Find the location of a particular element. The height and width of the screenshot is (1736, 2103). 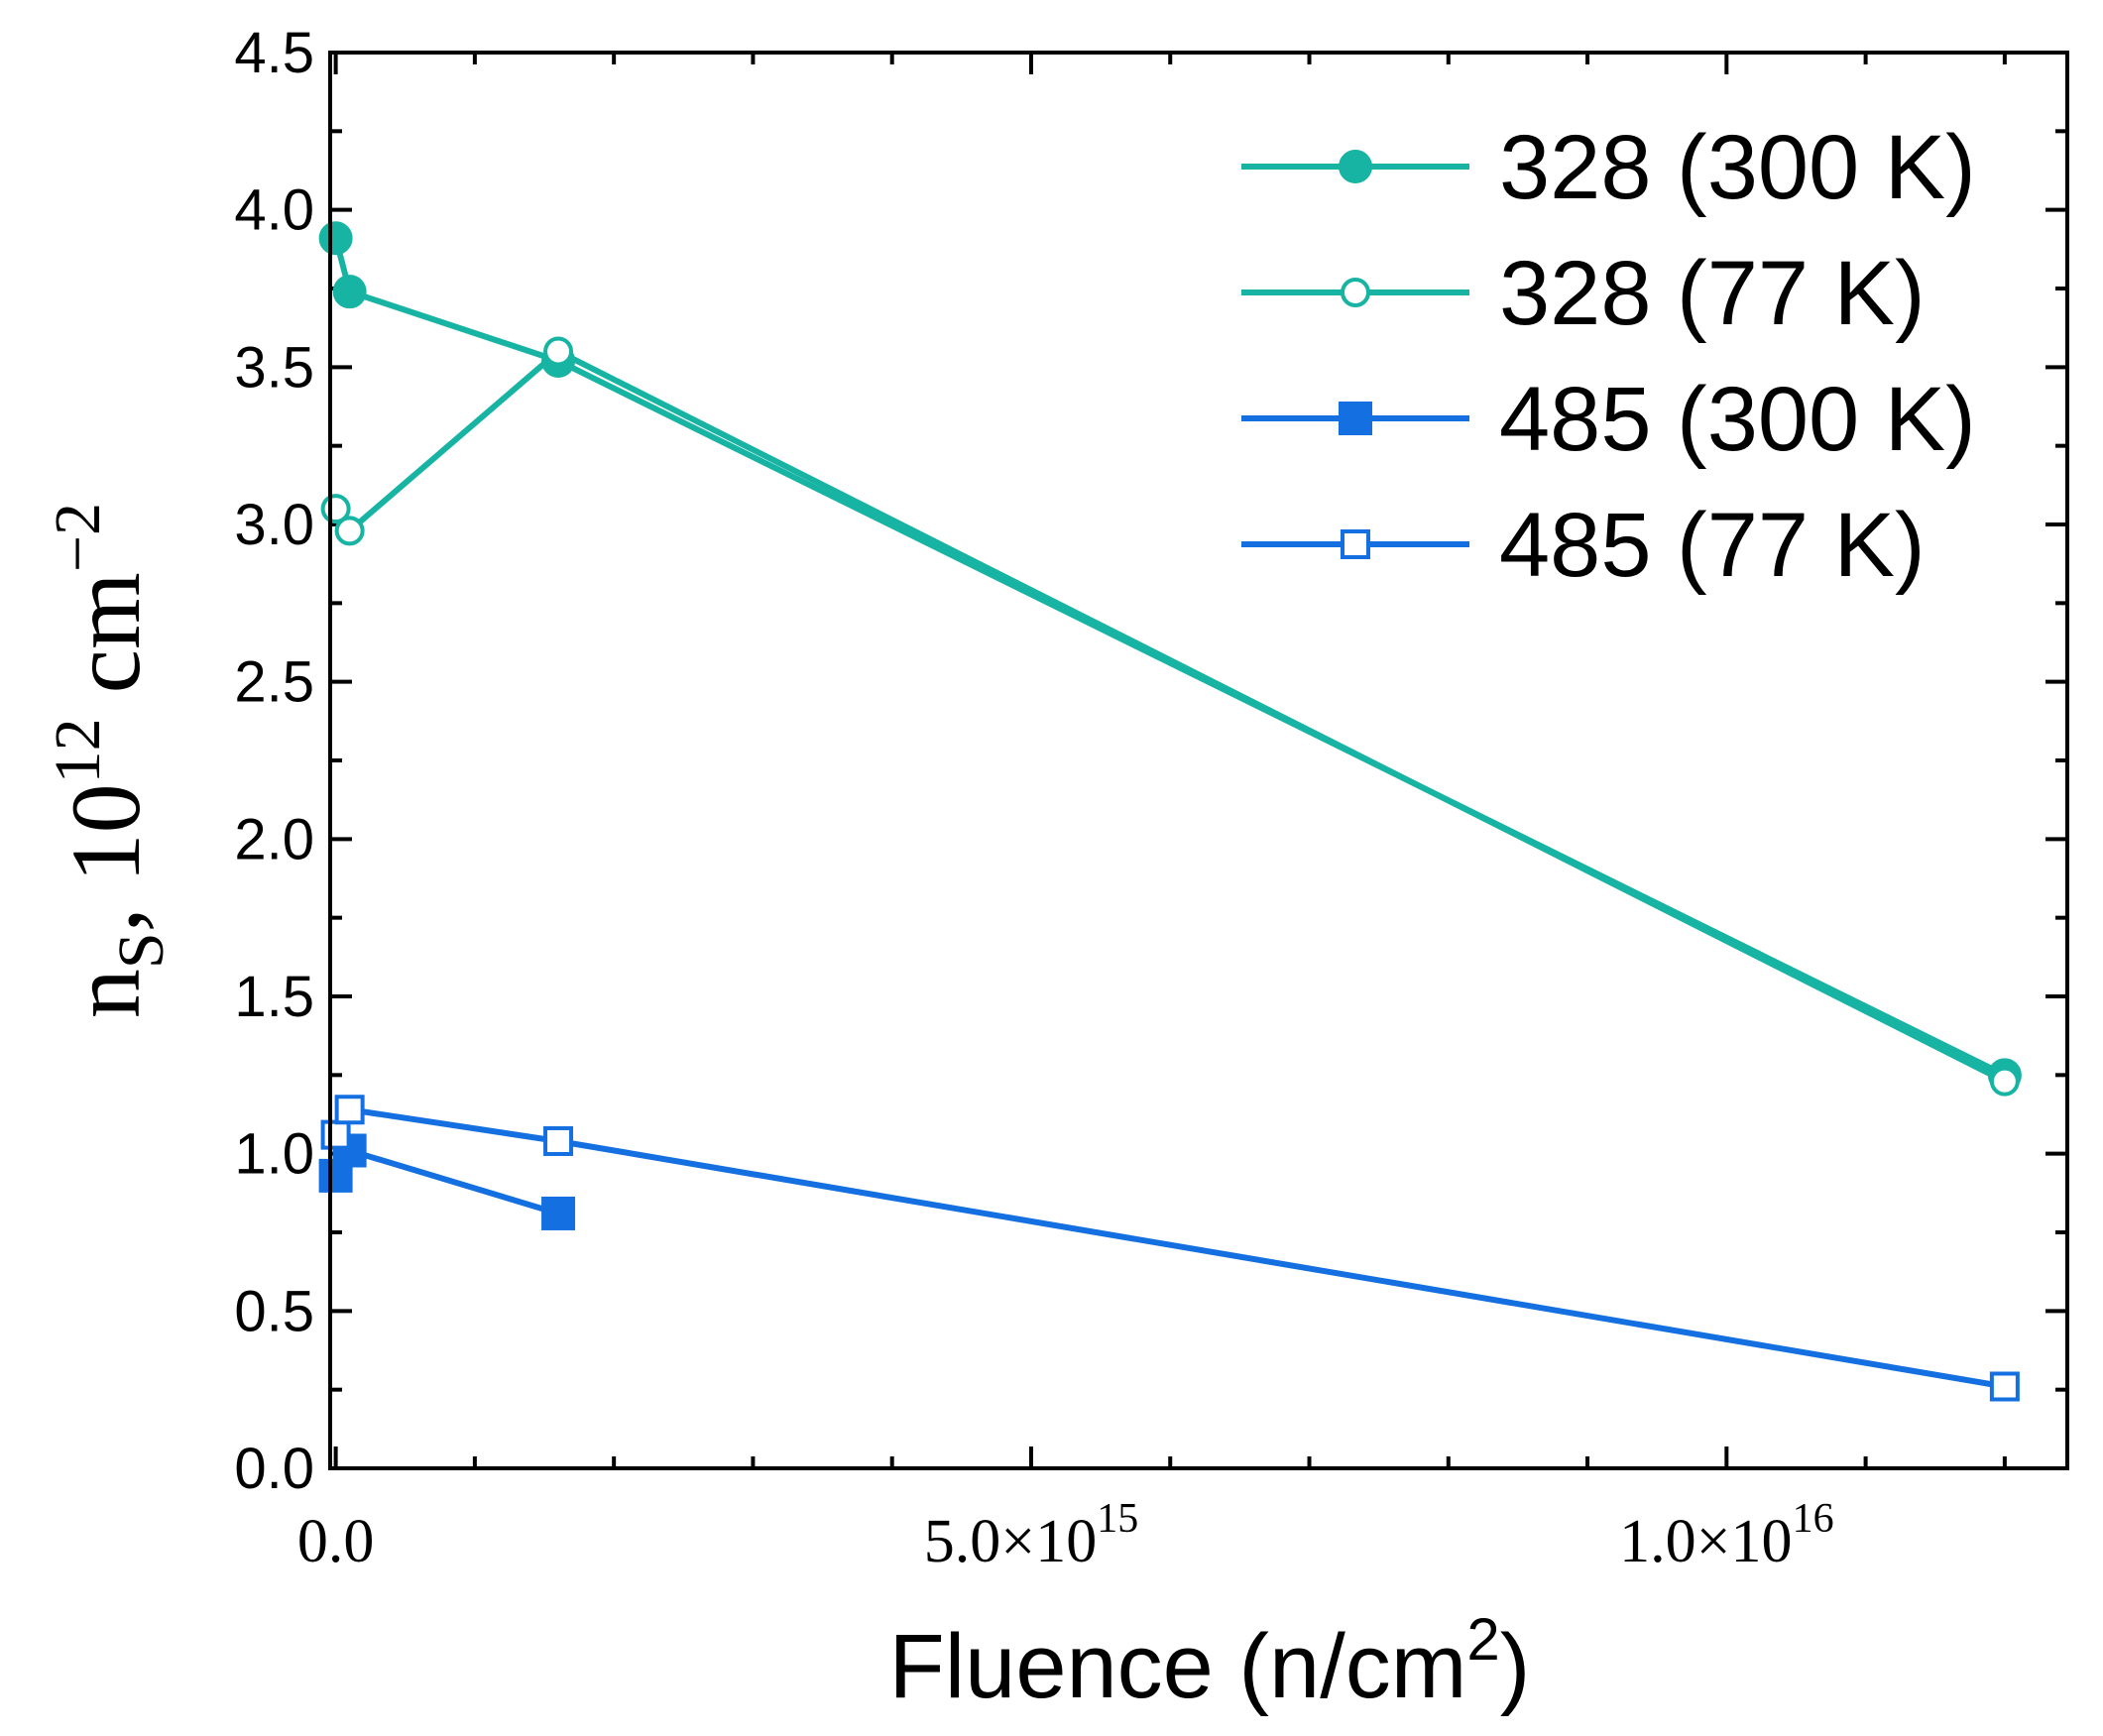

y-tick-label: 3.5 is located at coordinates (274, 367).